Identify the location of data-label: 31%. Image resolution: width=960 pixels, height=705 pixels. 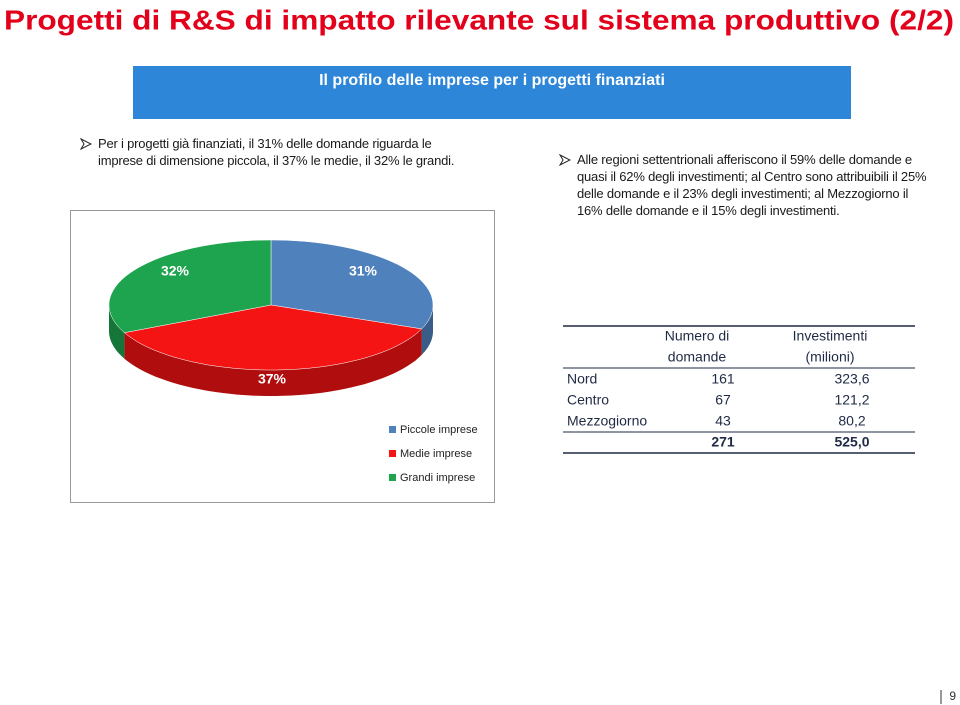
(363, 271).